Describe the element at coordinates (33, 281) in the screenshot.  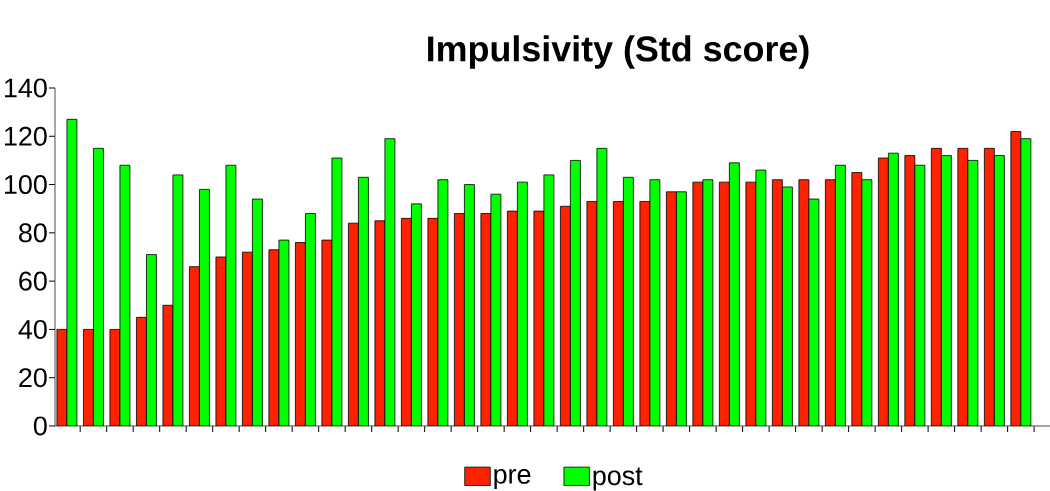
I see `y-tick-label: 60` at that location.